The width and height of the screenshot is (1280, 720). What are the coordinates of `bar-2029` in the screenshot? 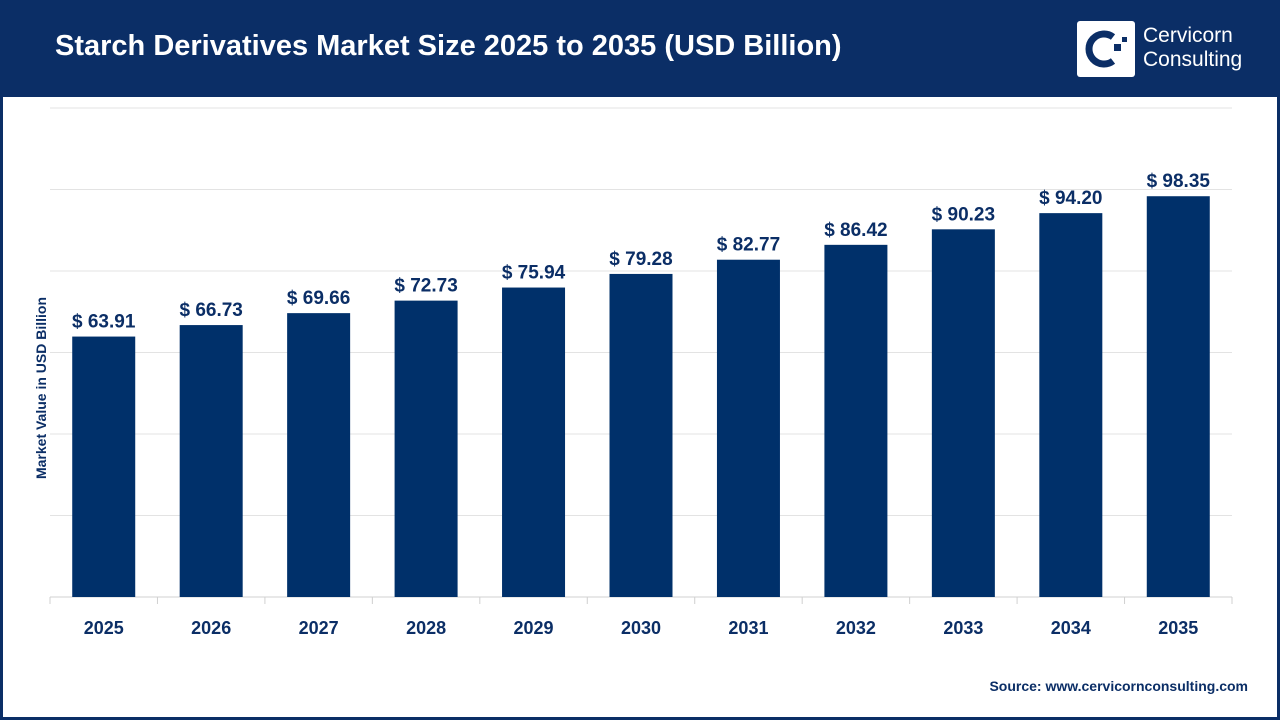 It's located at (534, 442).